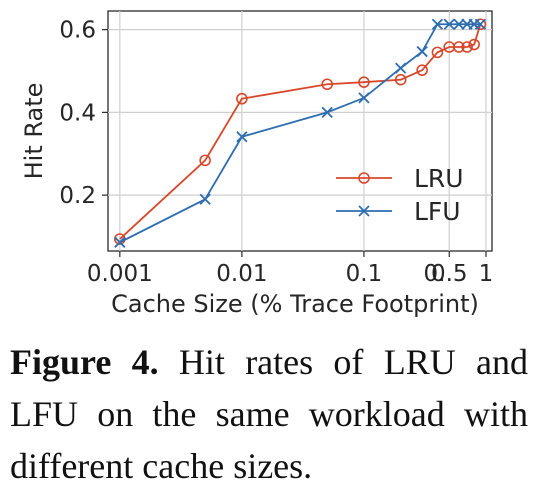  Describe the element at coordinates (241, 274) in the screenshot. I see `x-tick-label: 0.01` at that location.